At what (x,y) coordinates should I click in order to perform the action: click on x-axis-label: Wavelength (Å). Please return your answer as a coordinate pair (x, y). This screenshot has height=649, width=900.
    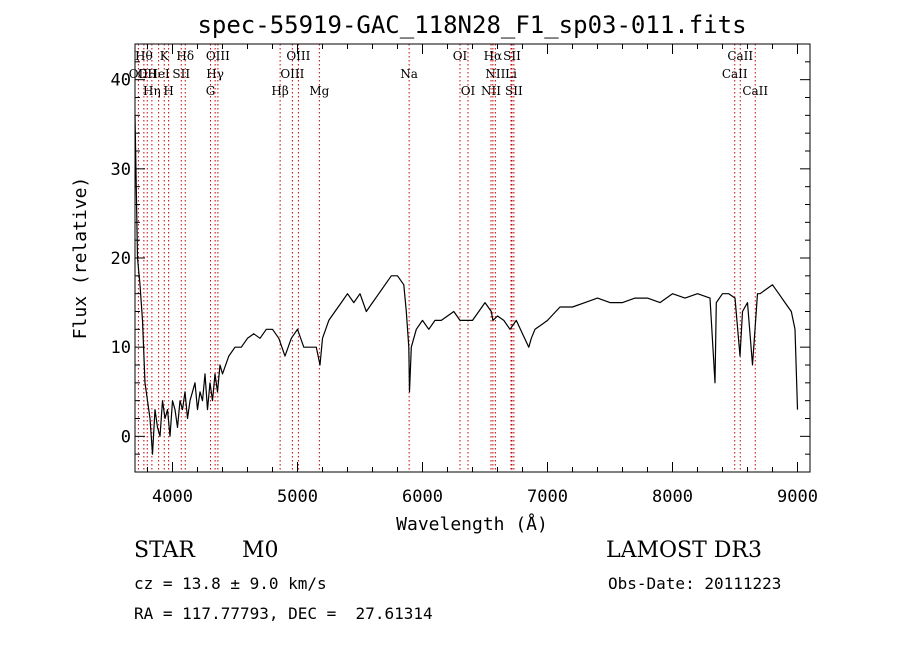
    Looking at the image, I should click on (472, 524).